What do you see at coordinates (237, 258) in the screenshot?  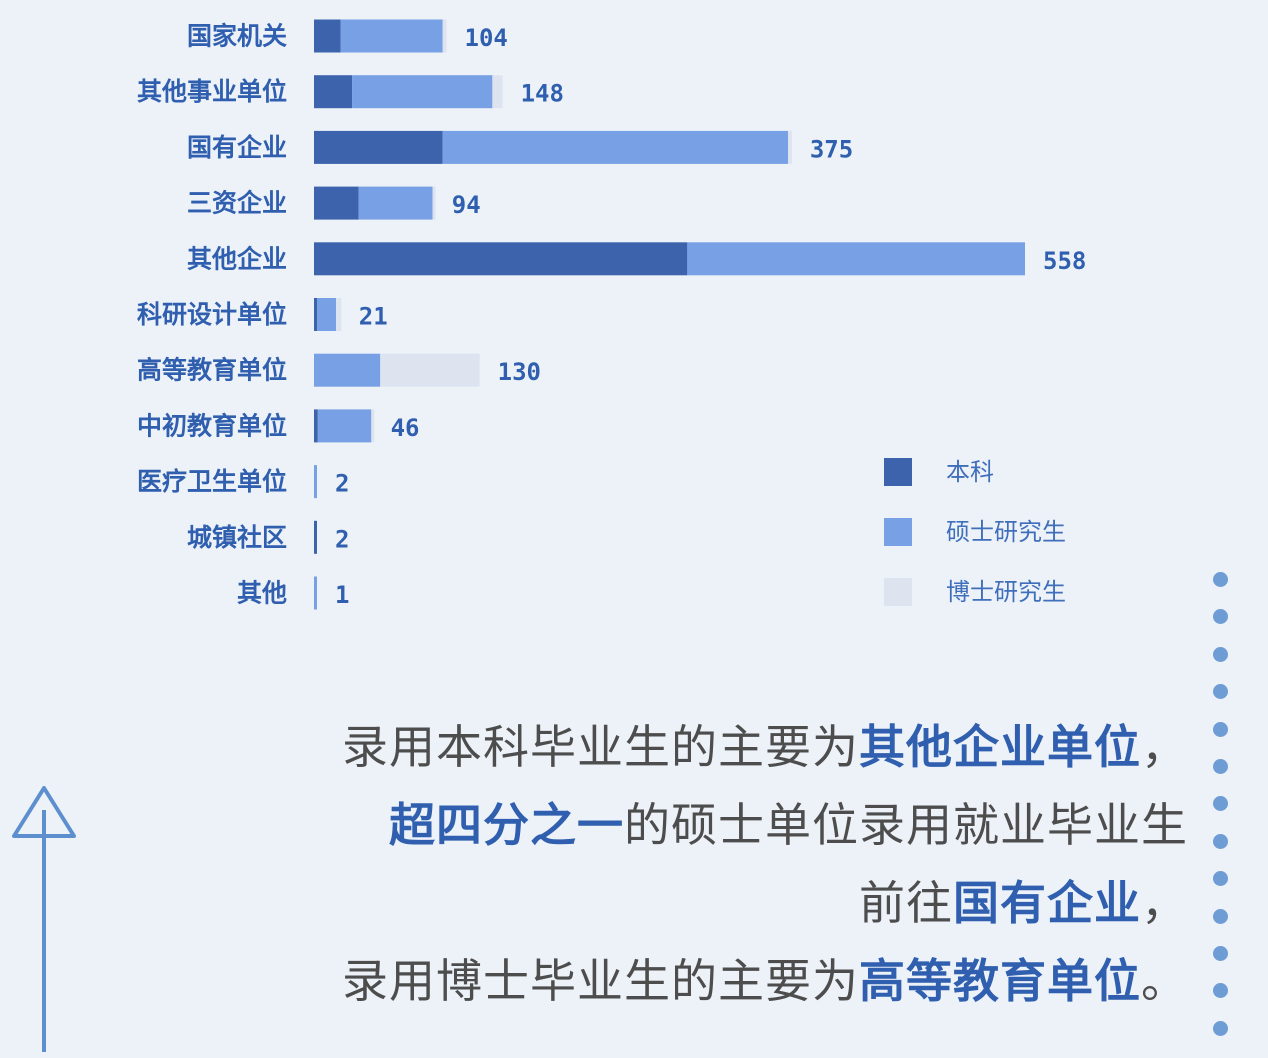 I see `category-label: 其他企业` at bounding box center [237, 258].